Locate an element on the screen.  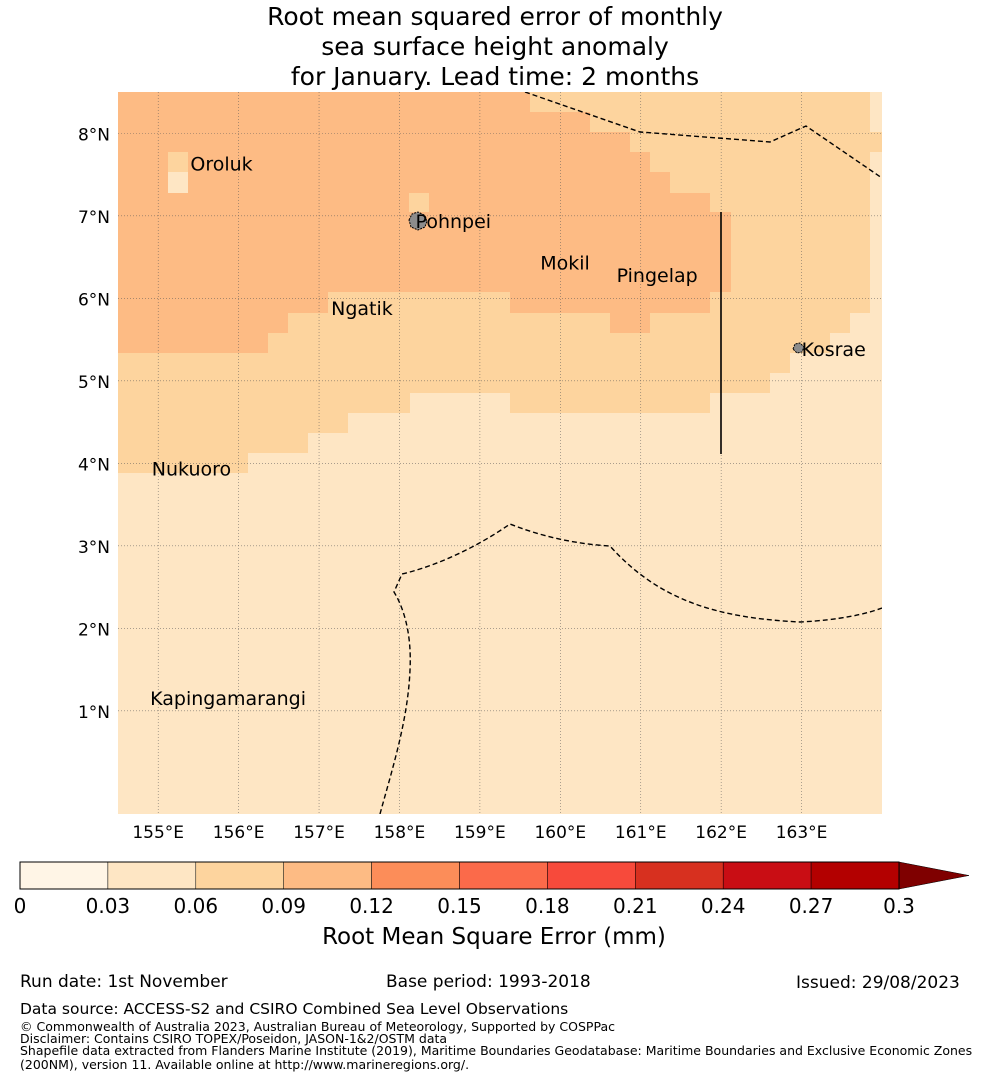
lat-tick-label: 5°N is located at coordinates (94, 383).